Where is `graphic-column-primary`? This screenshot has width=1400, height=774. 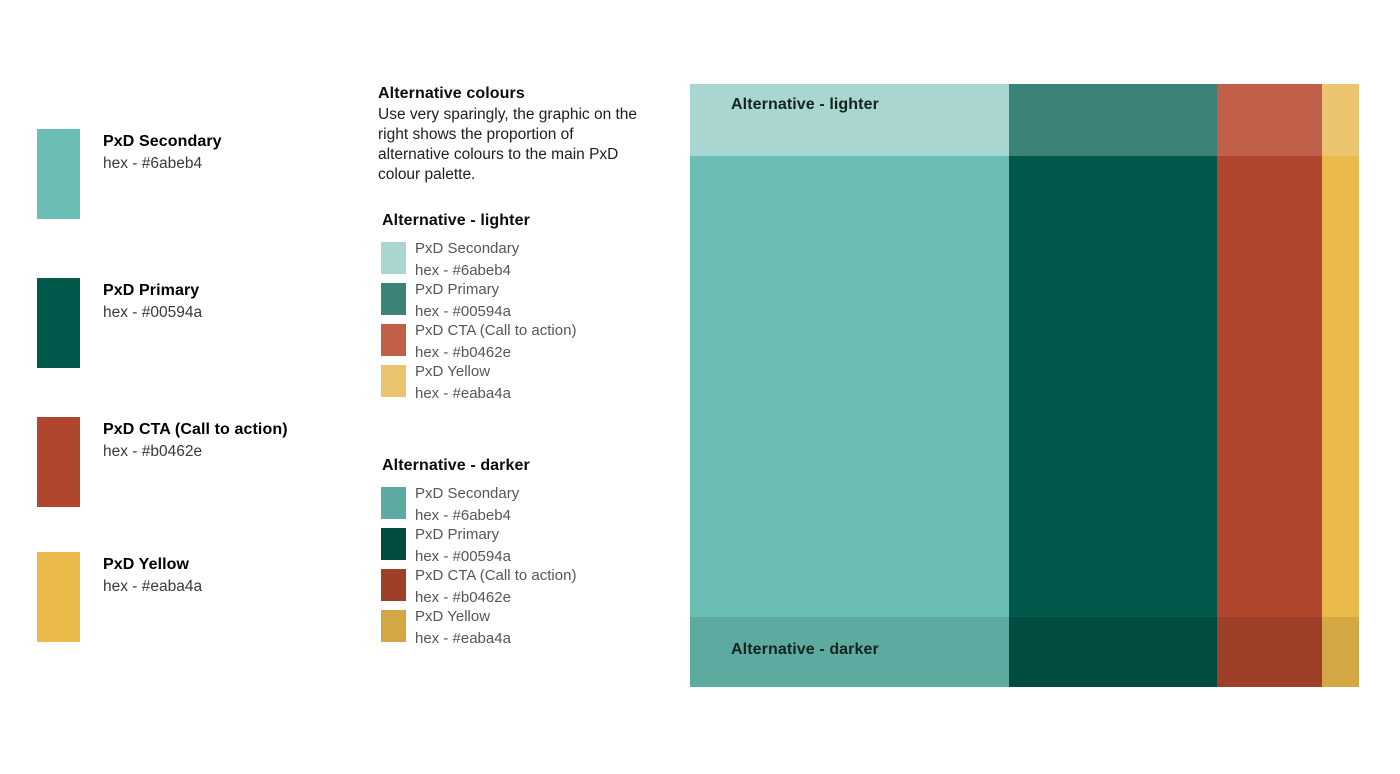
graphic-column-primary is located at coordinates (1113, 385).